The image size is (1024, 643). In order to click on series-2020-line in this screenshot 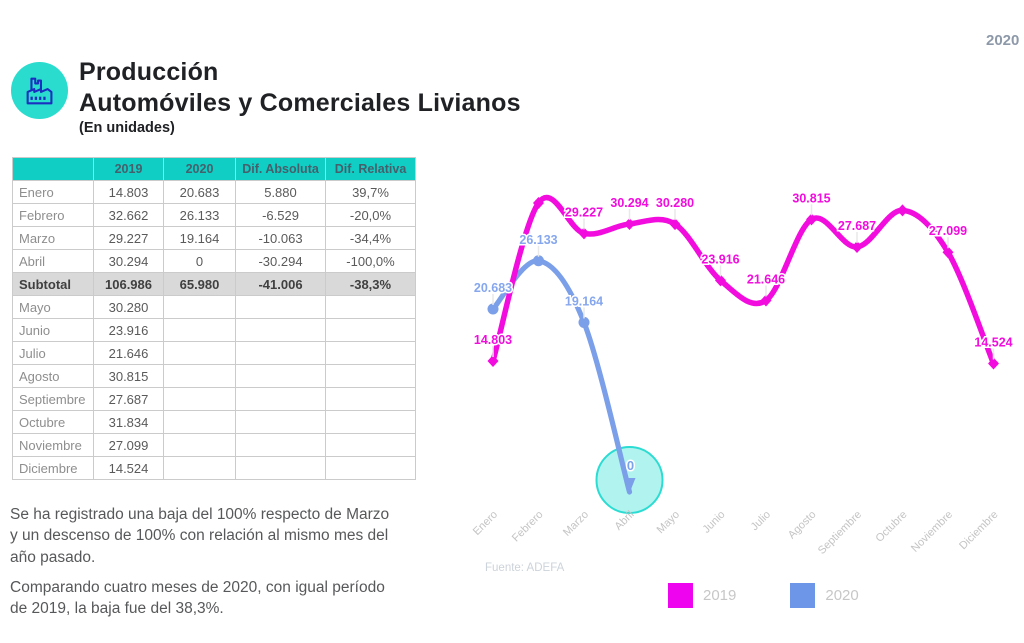, I will do `click(561, 376)`.